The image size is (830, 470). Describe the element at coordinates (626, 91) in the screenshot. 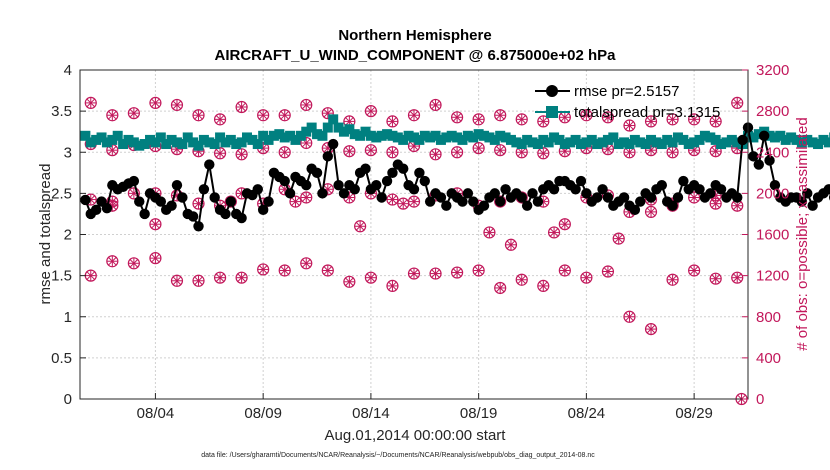

I see `legend-rmse-label: rmse pr=2.5157` at that location.